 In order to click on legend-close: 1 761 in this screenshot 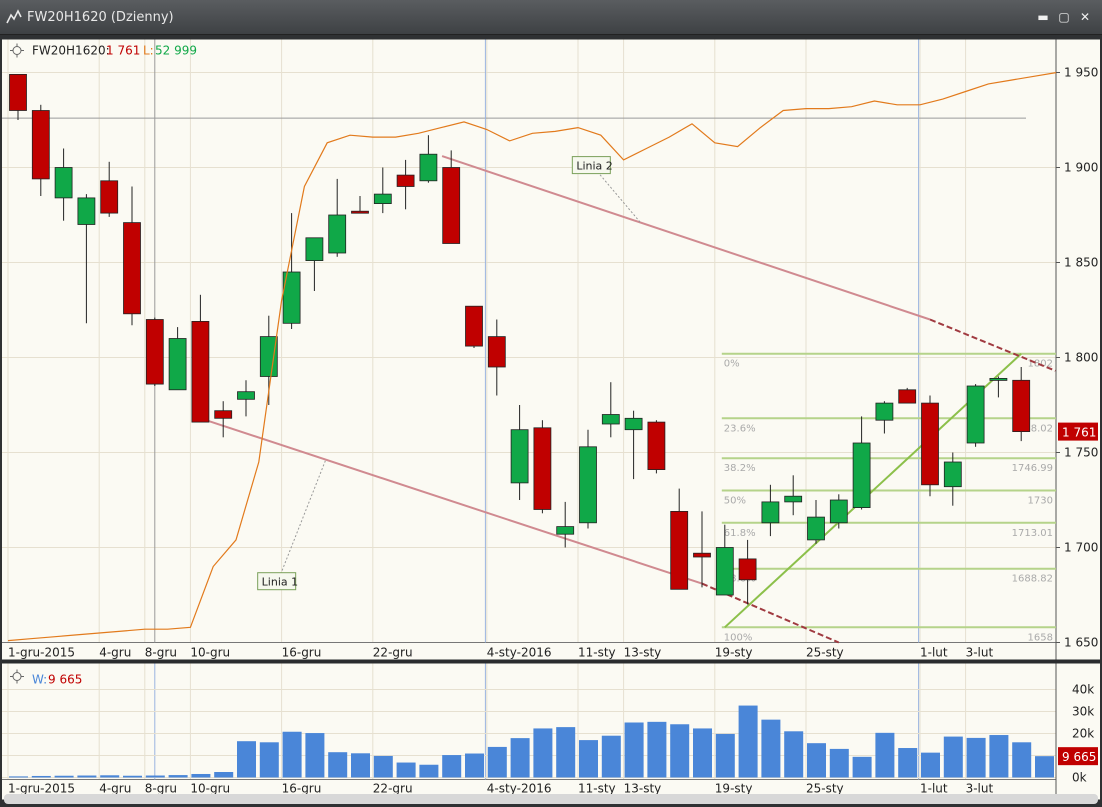, I will do `click(123, 51)`.